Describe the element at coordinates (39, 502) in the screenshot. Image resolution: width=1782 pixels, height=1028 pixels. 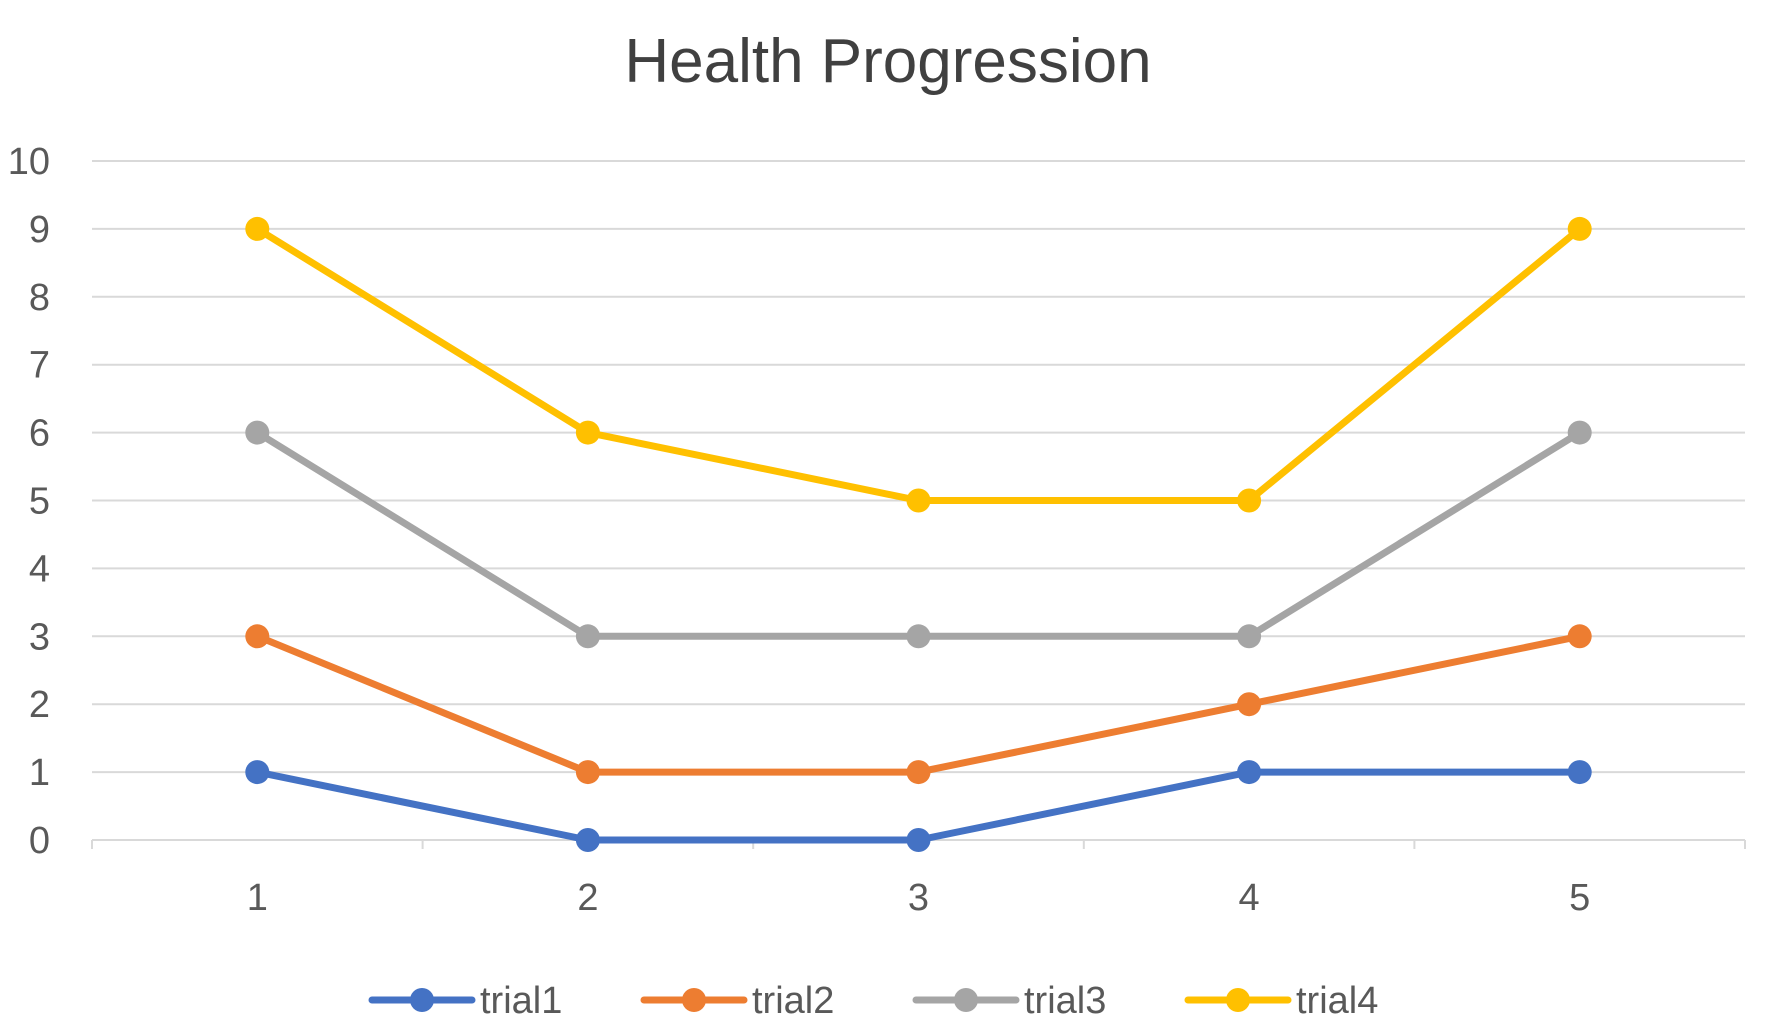
I see `y-tick-label: 5` at that location.